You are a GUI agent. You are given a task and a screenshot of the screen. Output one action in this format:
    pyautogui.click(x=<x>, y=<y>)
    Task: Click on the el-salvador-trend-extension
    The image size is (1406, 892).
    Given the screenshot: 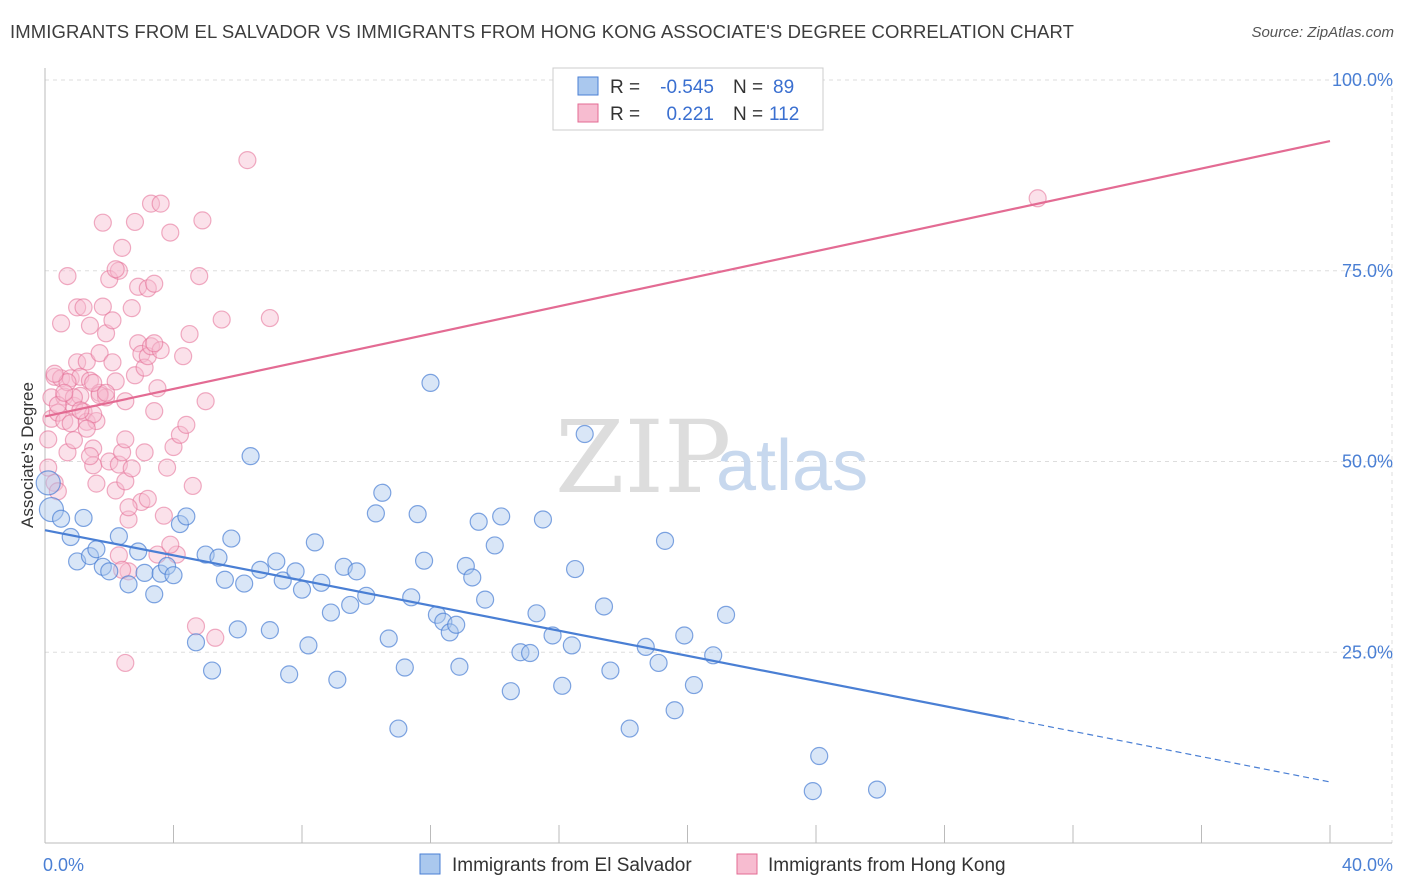 What is the action you would take?
    pyautogui.click(x=1169, y=750)
    